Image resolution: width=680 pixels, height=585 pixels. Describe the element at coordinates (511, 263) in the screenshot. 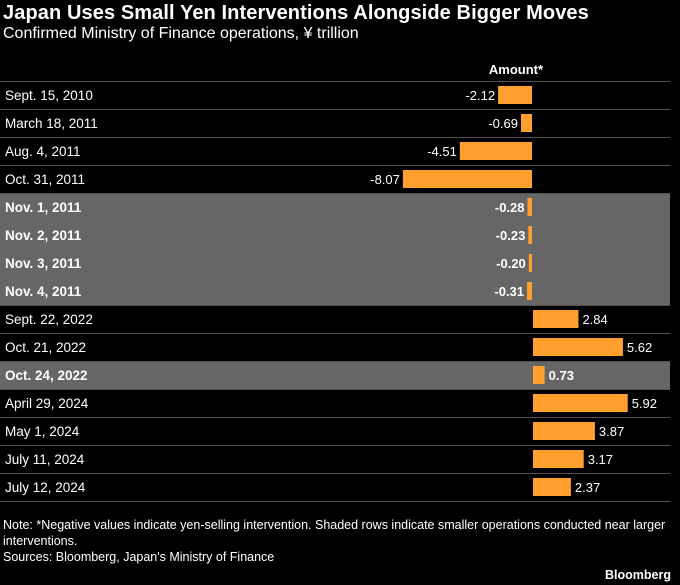

I see `bar-value-label: -0.20` at that location.